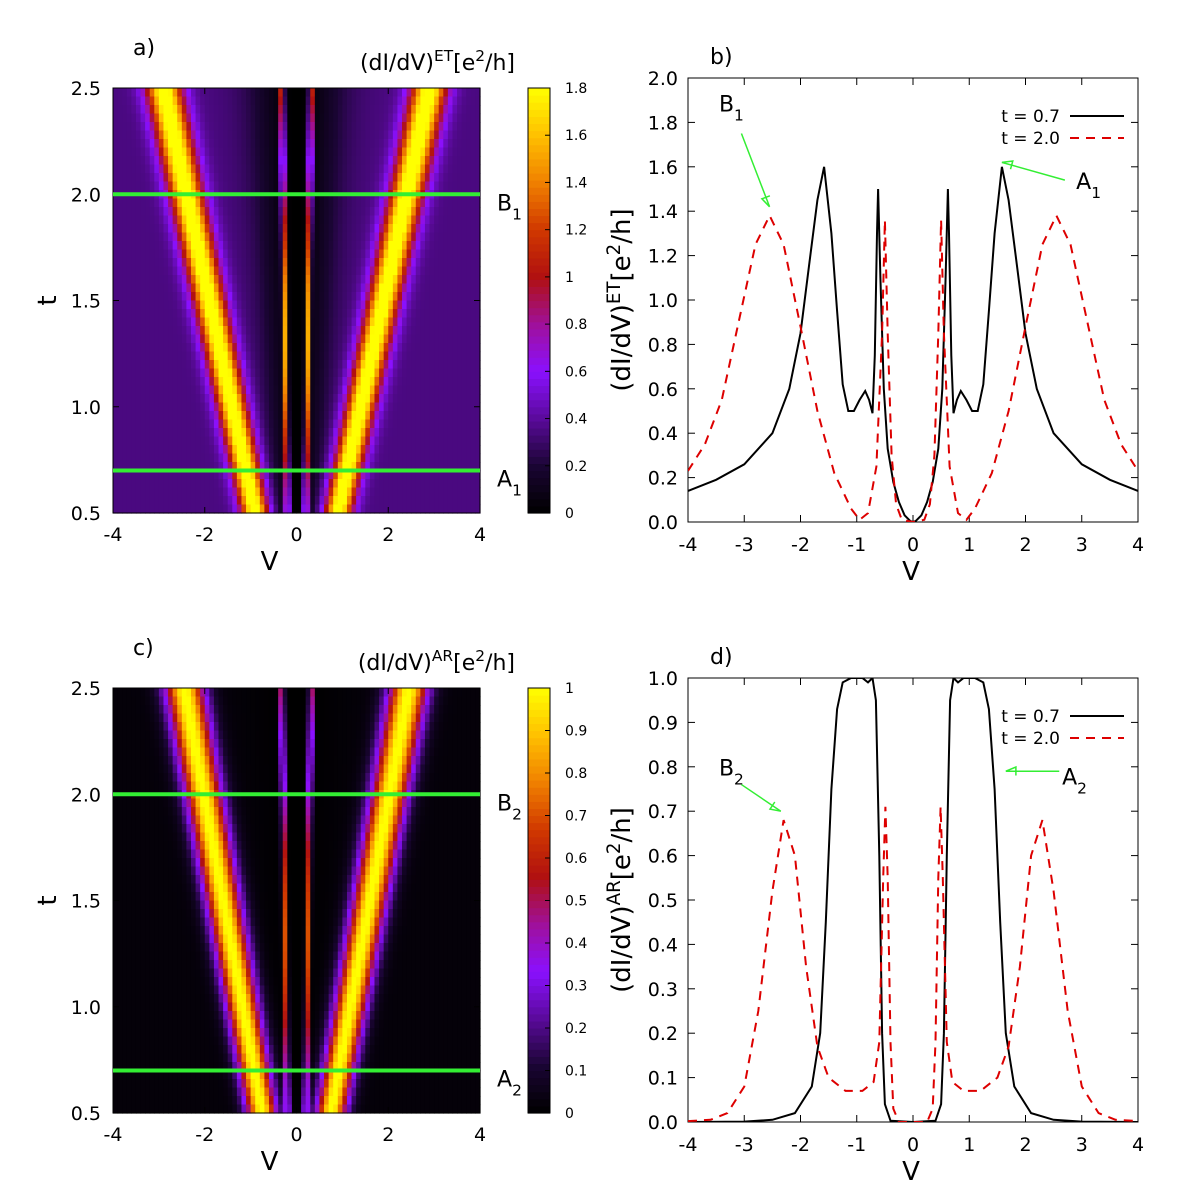 This screenshot has height=1200, width=1200. I want to click on annotation-arrowhead, so click(1007, 165).